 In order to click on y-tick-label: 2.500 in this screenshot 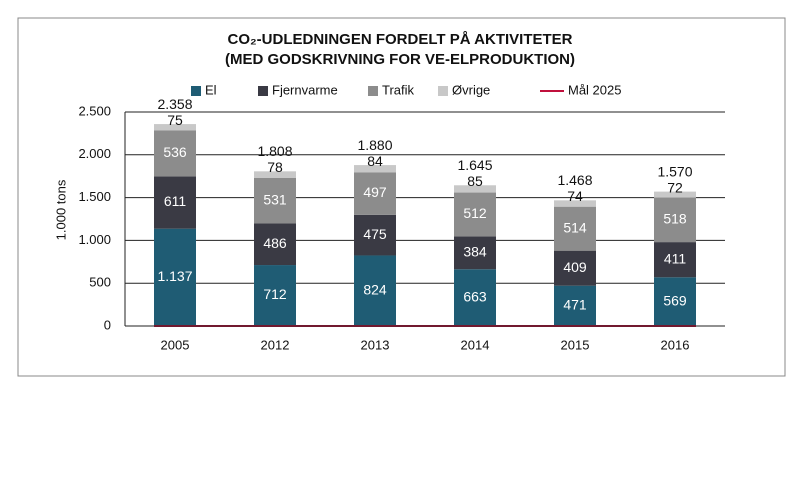, I will do `click(94, 110)`.